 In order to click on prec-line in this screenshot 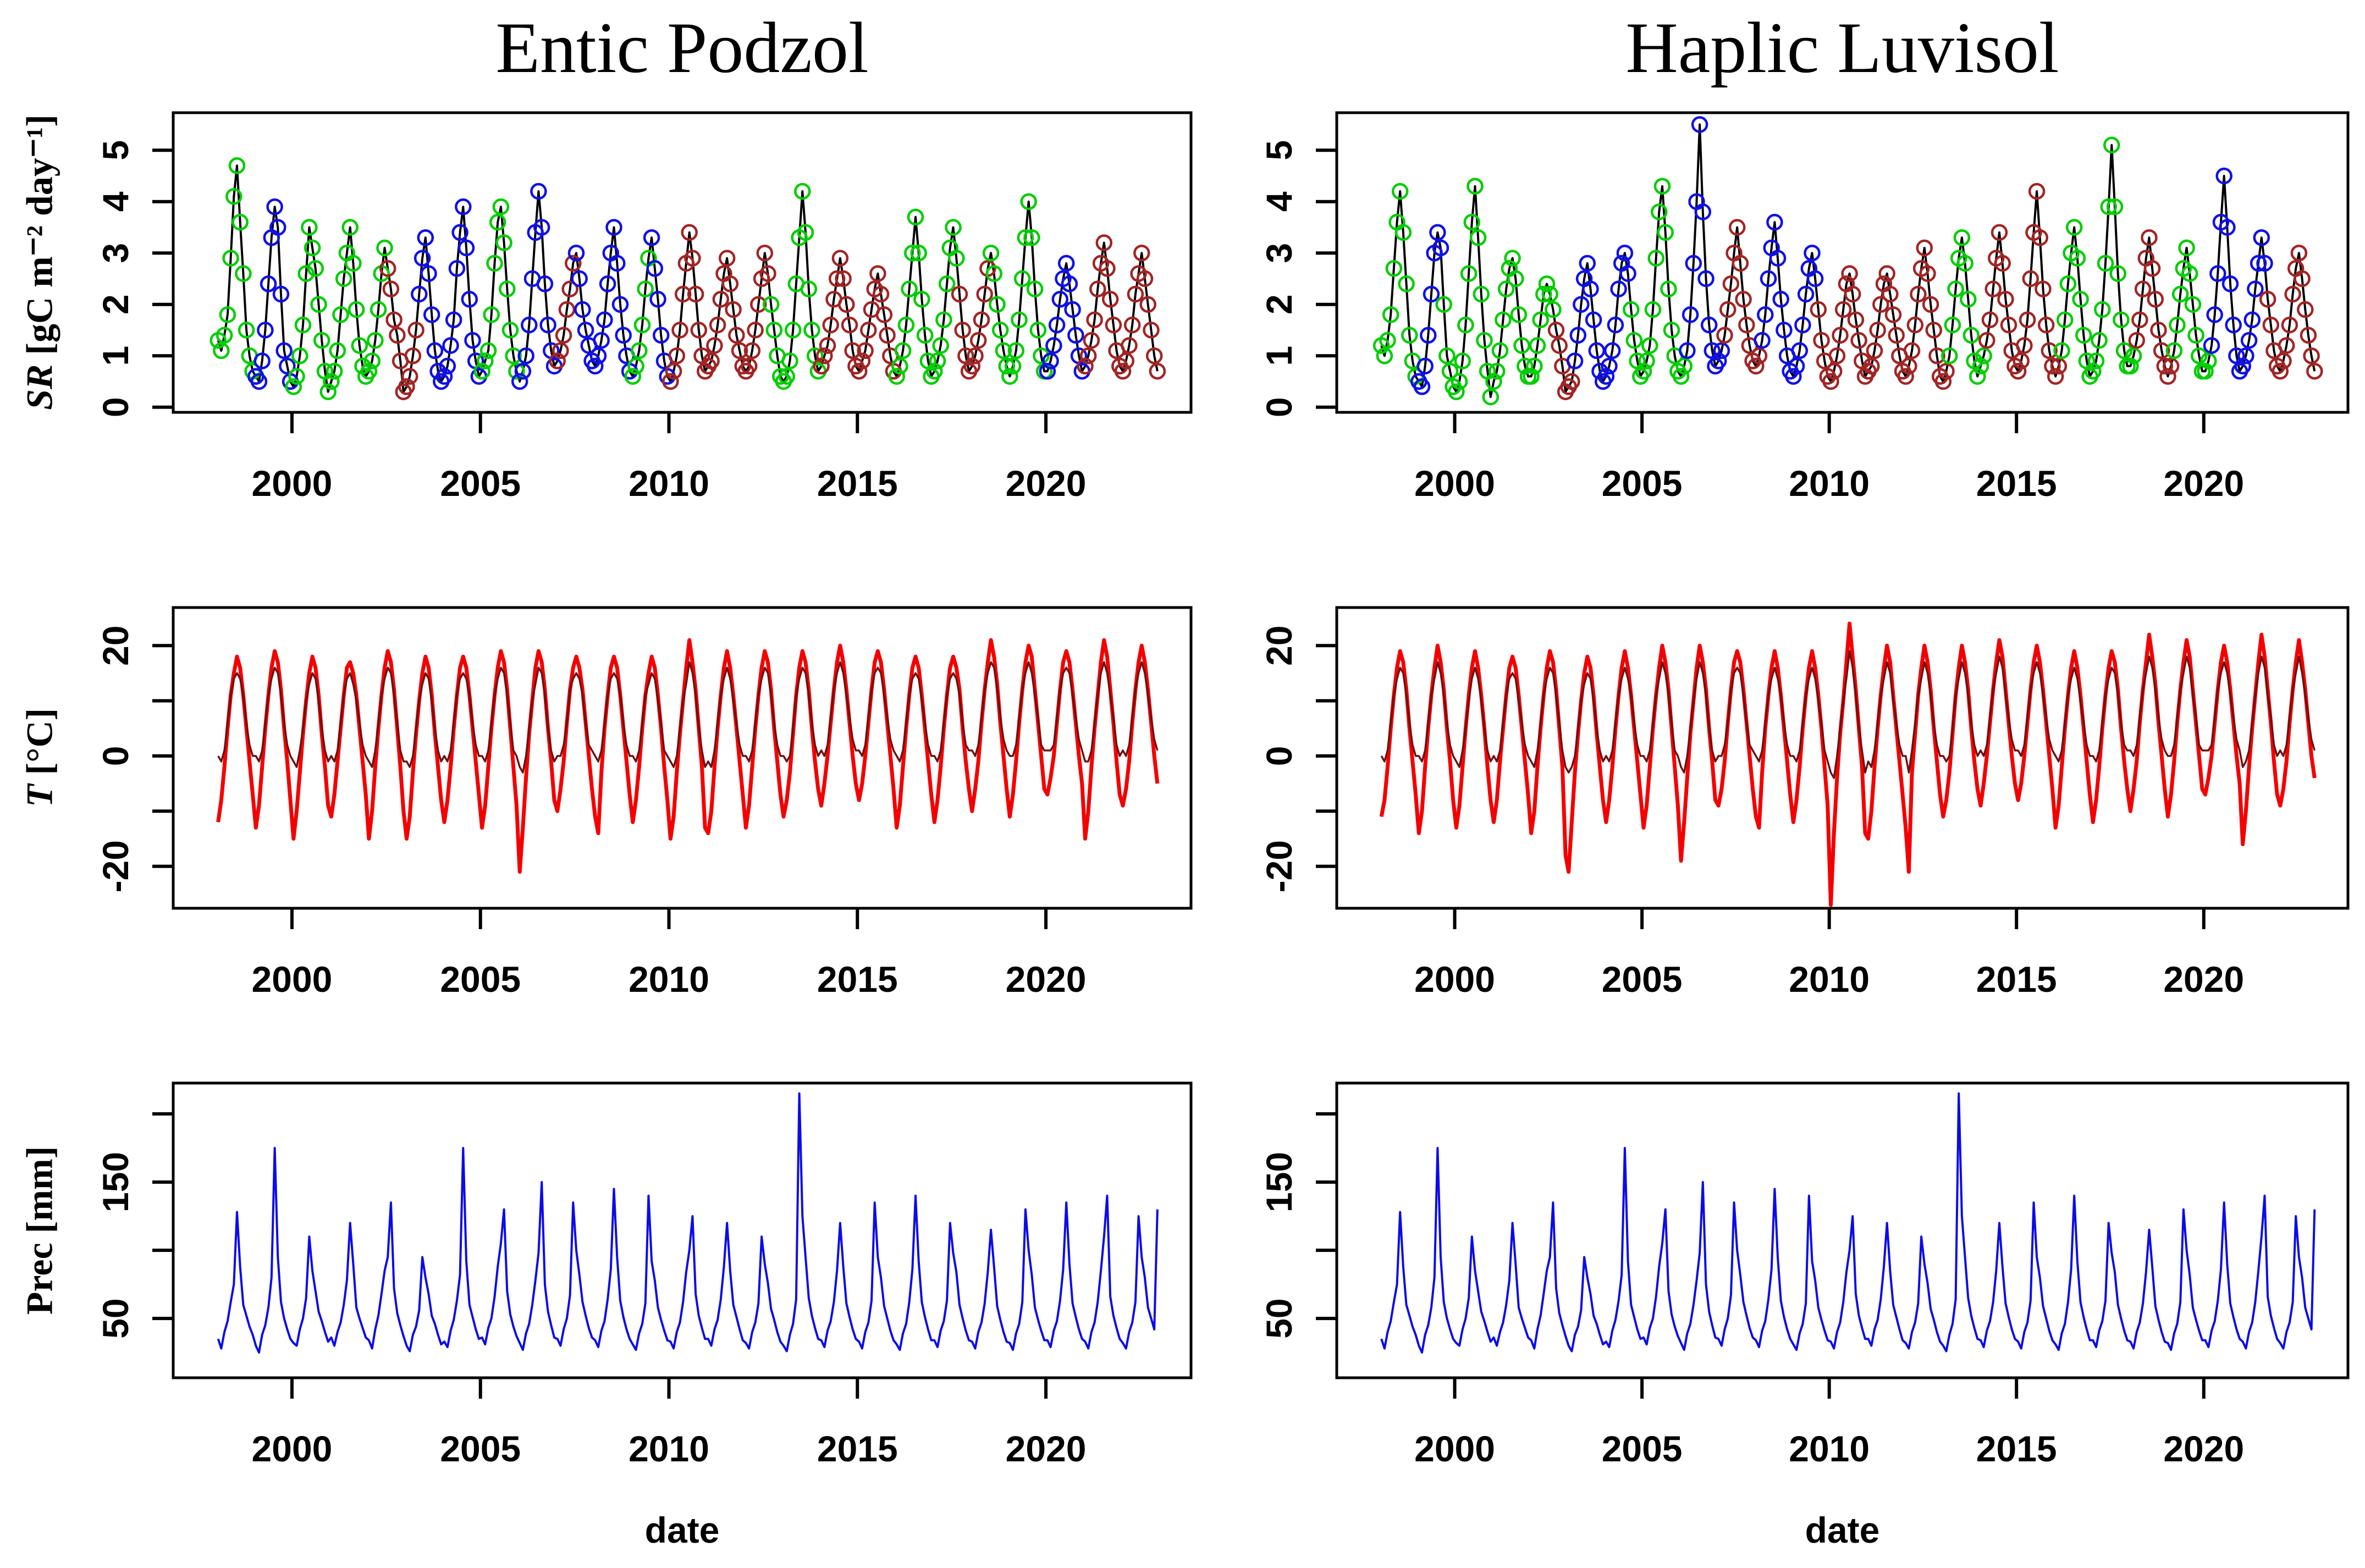, I will do `click(1848, 1223)`.